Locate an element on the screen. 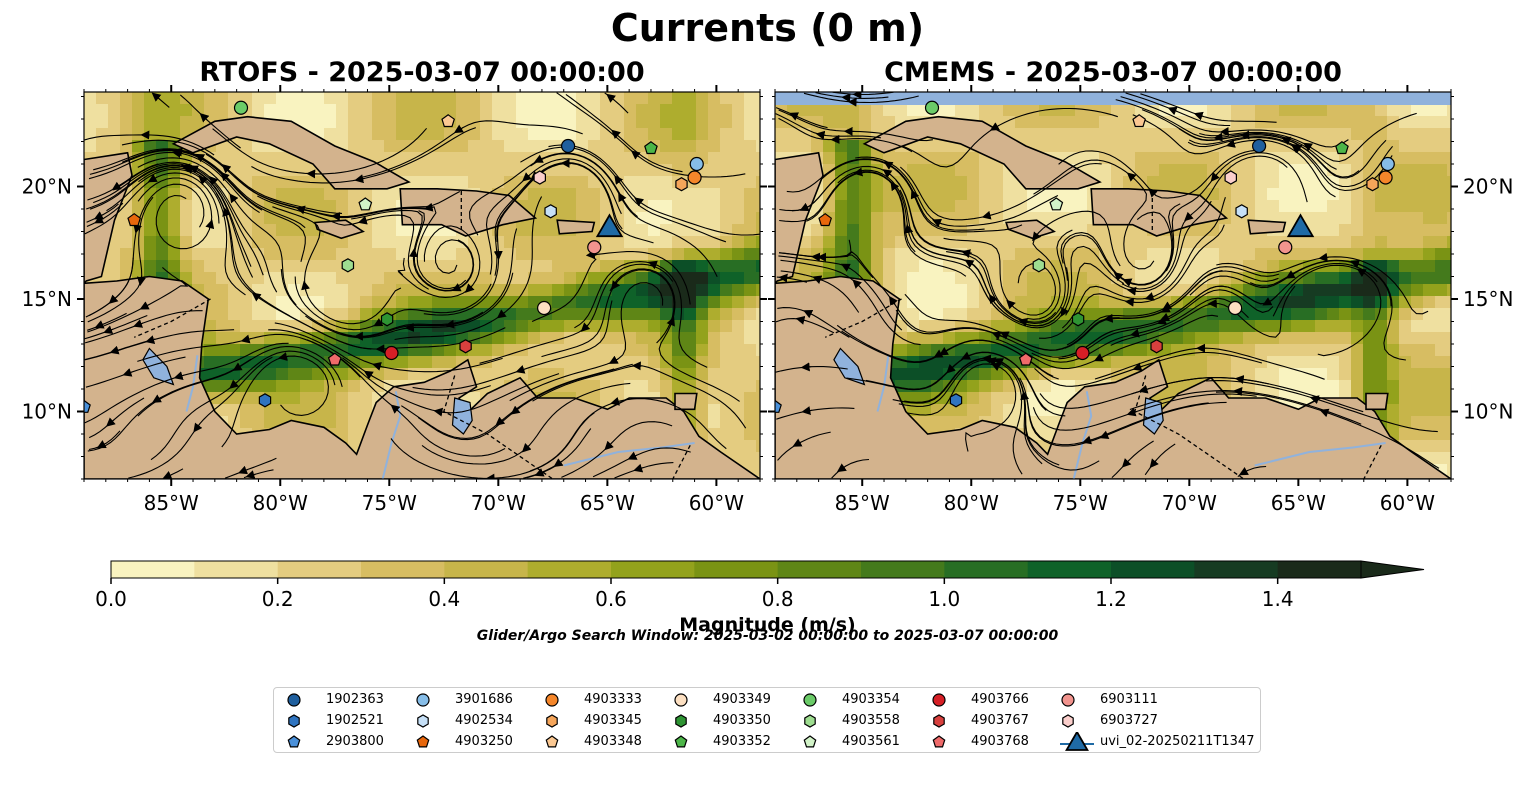 The height and width of the screenshot is (802, 1535). legend-label: uvi_02-20250211T1347 is located at coordinates (1177, 741).